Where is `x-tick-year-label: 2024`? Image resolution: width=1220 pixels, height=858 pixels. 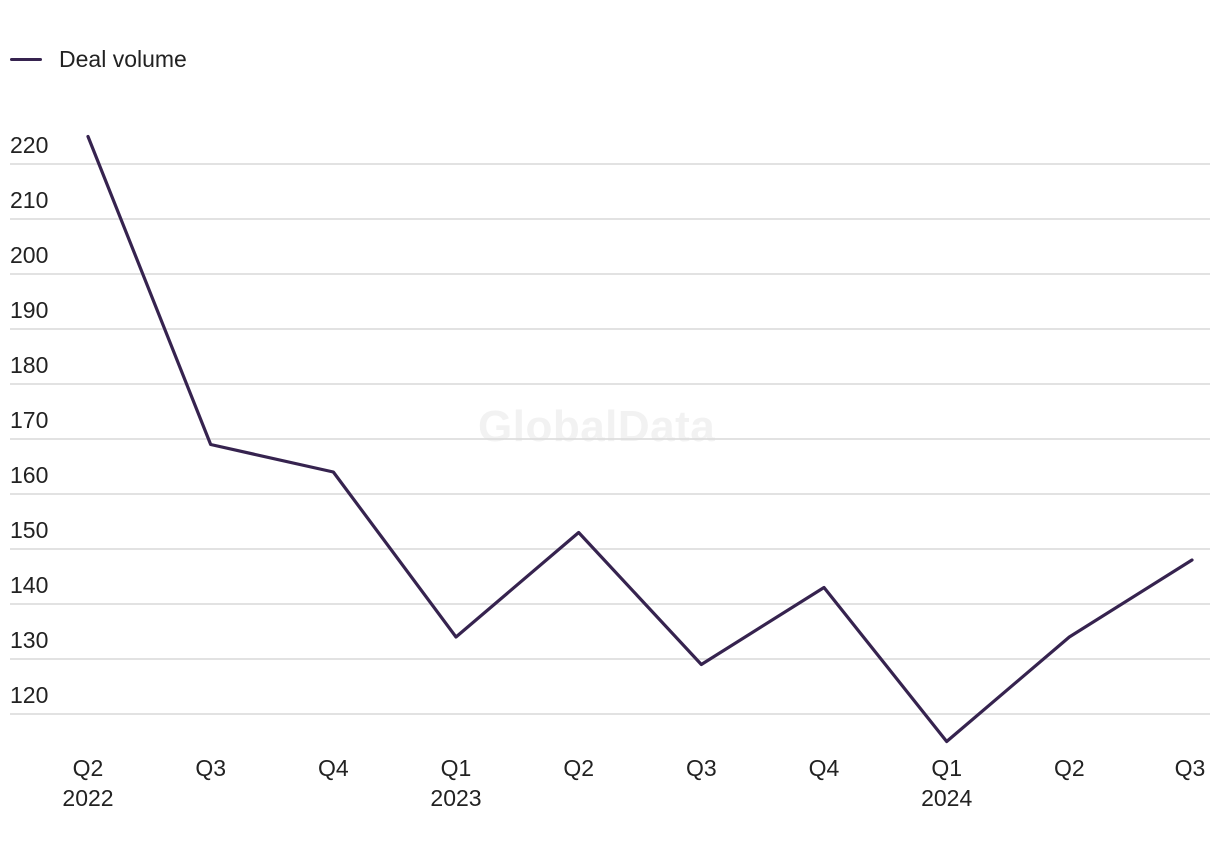 x-tick-year-label: 2024 is located at coordinates (946, 798).